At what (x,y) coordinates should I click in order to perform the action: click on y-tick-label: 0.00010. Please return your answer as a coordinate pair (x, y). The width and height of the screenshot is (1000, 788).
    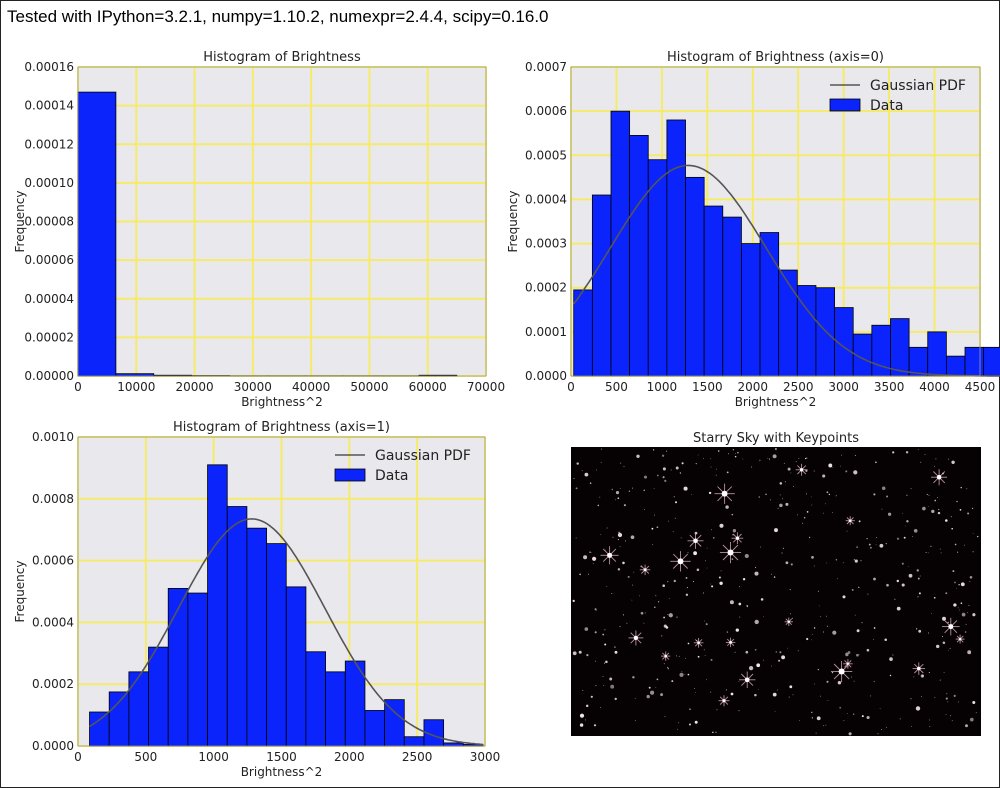
    Looking at the image, I should click on (49, 183).